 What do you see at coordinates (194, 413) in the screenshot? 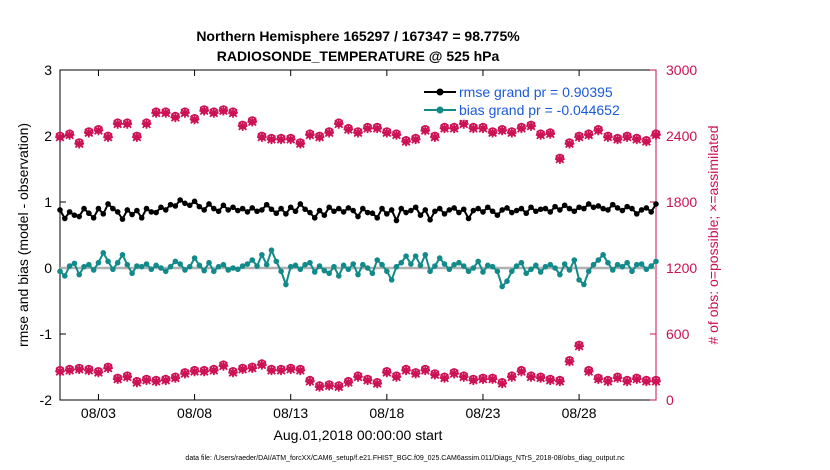
I see `x-tick-label: 08/08` at bounding box center [194, 413].